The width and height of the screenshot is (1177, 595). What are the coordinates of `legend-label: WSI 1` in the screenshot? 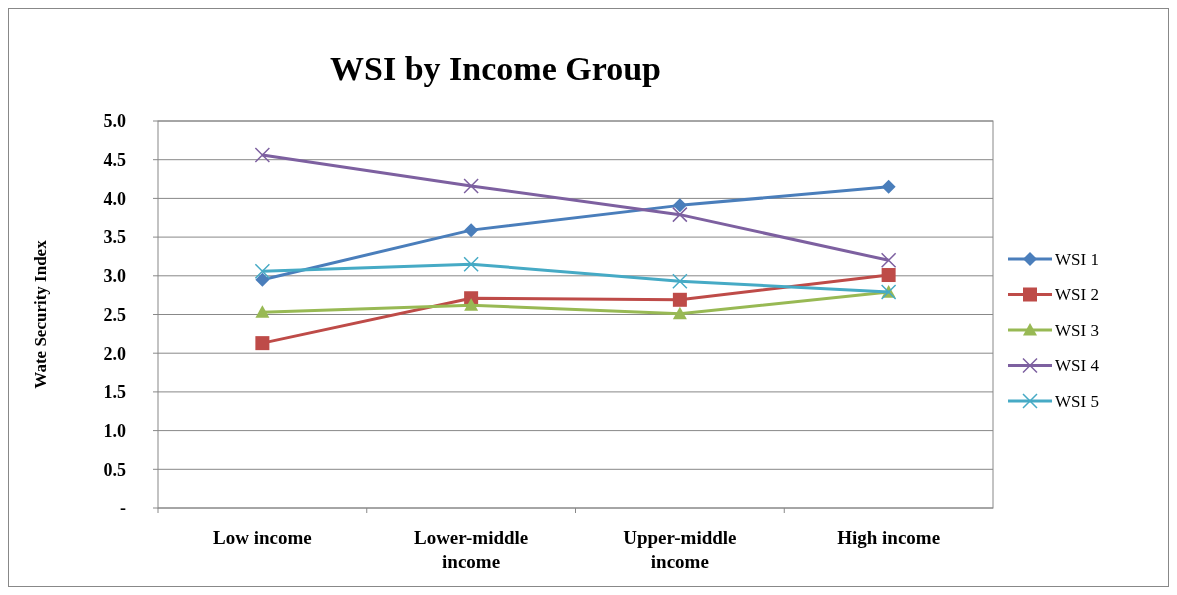 It's located at (1077, 259).